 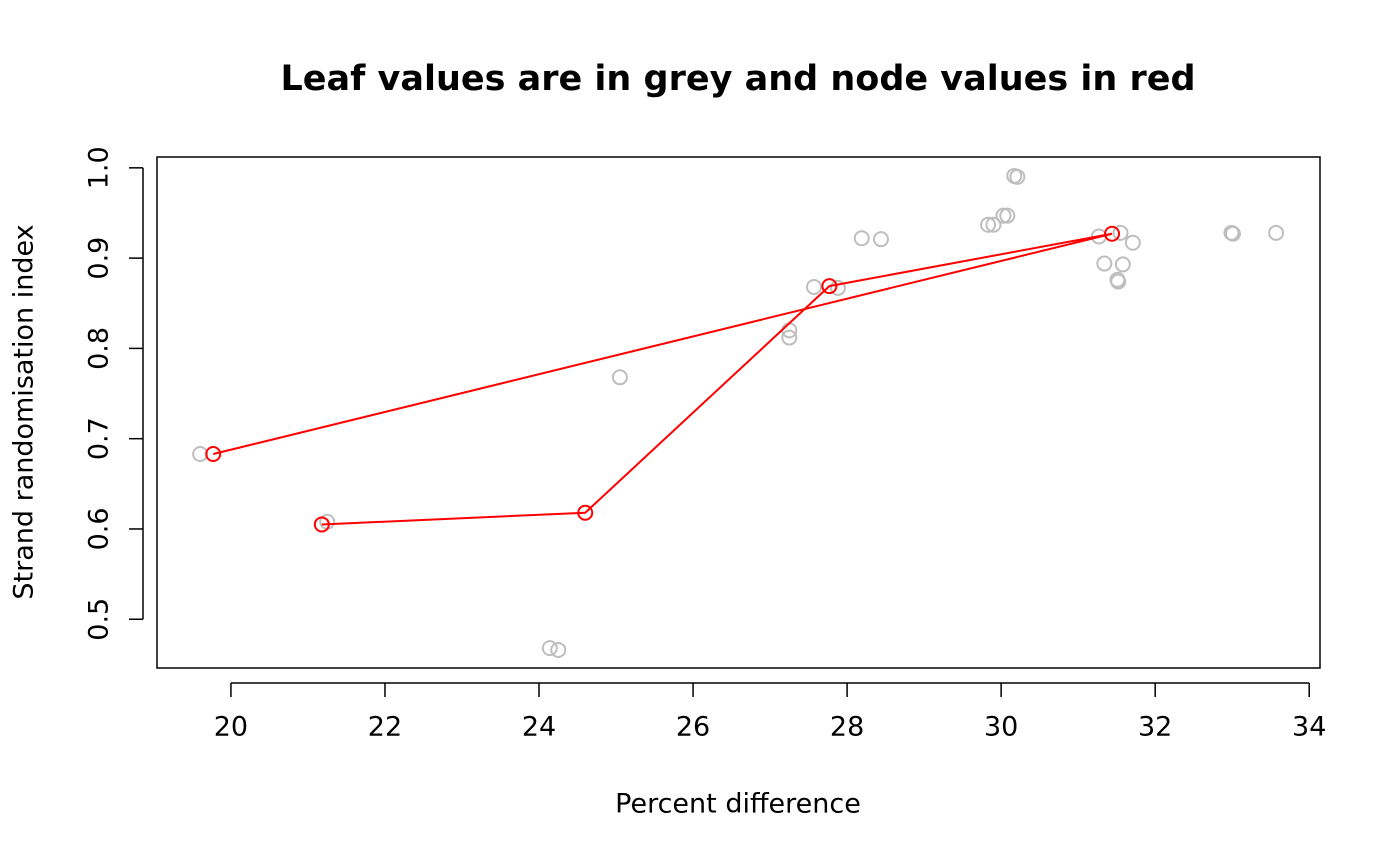 What do you see at coordinates (1155, 727) in the screenshot?
I see `x-tick-label: 32` at bounding box center [1155, 727].